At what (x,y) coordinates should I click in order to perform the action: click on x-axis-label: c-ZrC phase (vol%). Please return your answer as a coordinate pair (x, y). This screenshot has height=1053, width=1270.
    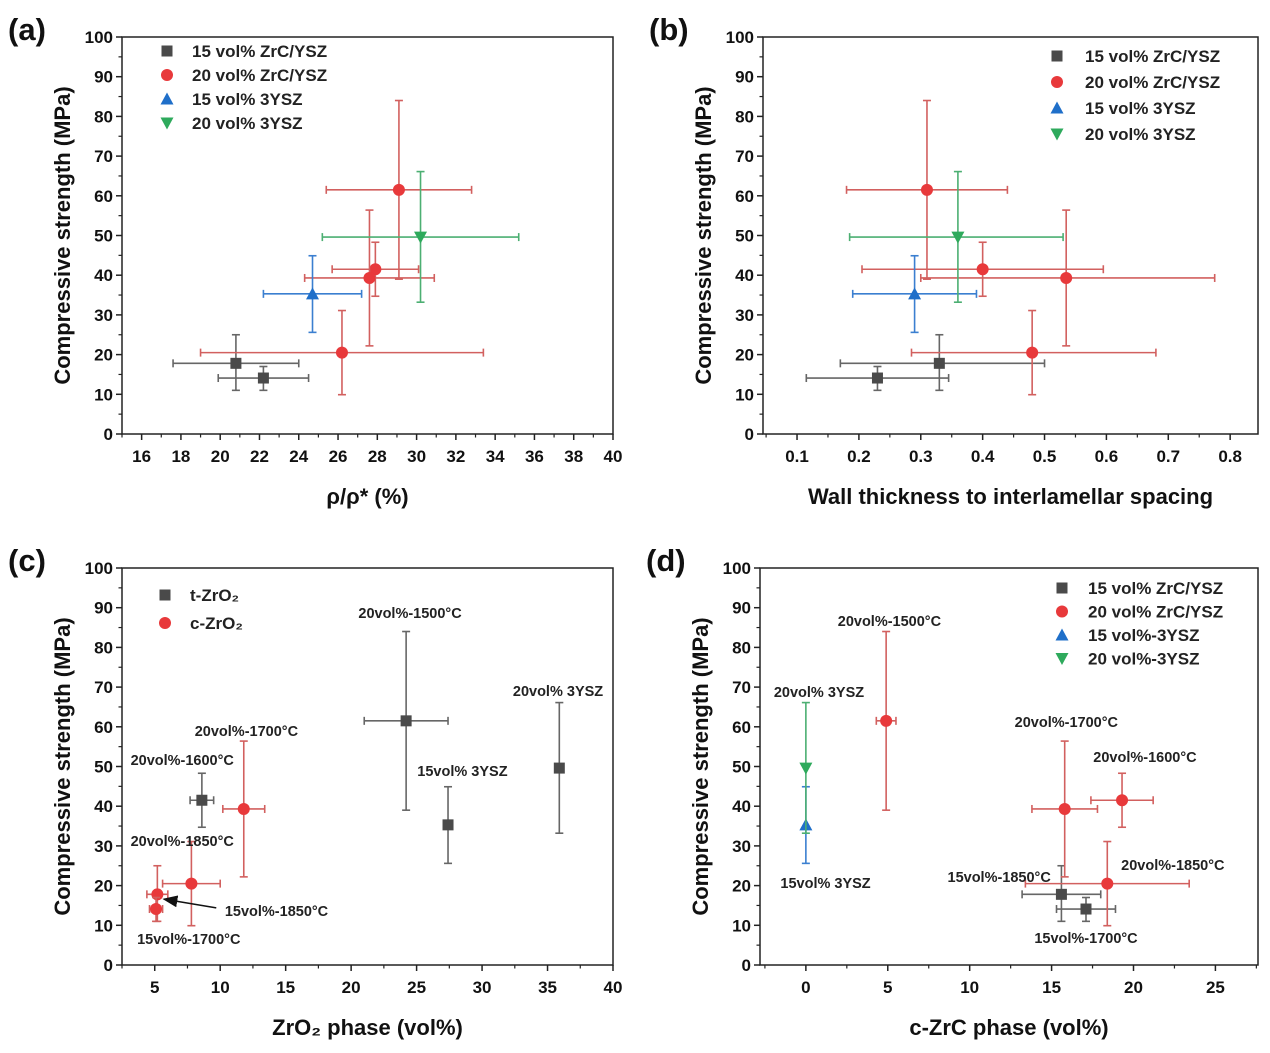
    Looking at the image, I should click on (1008, 1027).